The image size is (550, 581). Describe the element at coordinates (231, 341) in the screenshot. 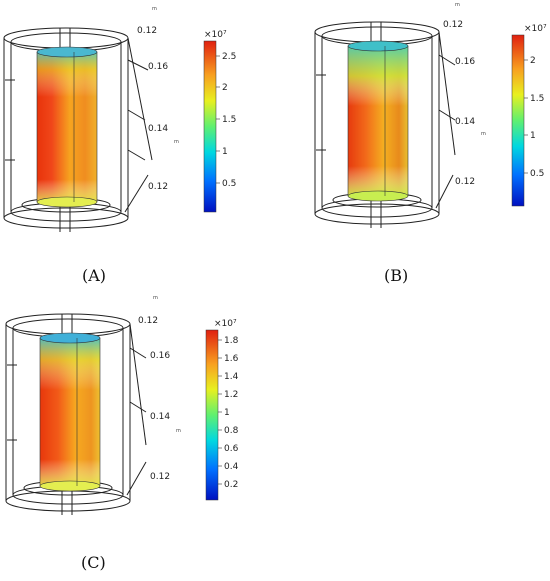

I see `colorbar-tick: 1.8` at that location.